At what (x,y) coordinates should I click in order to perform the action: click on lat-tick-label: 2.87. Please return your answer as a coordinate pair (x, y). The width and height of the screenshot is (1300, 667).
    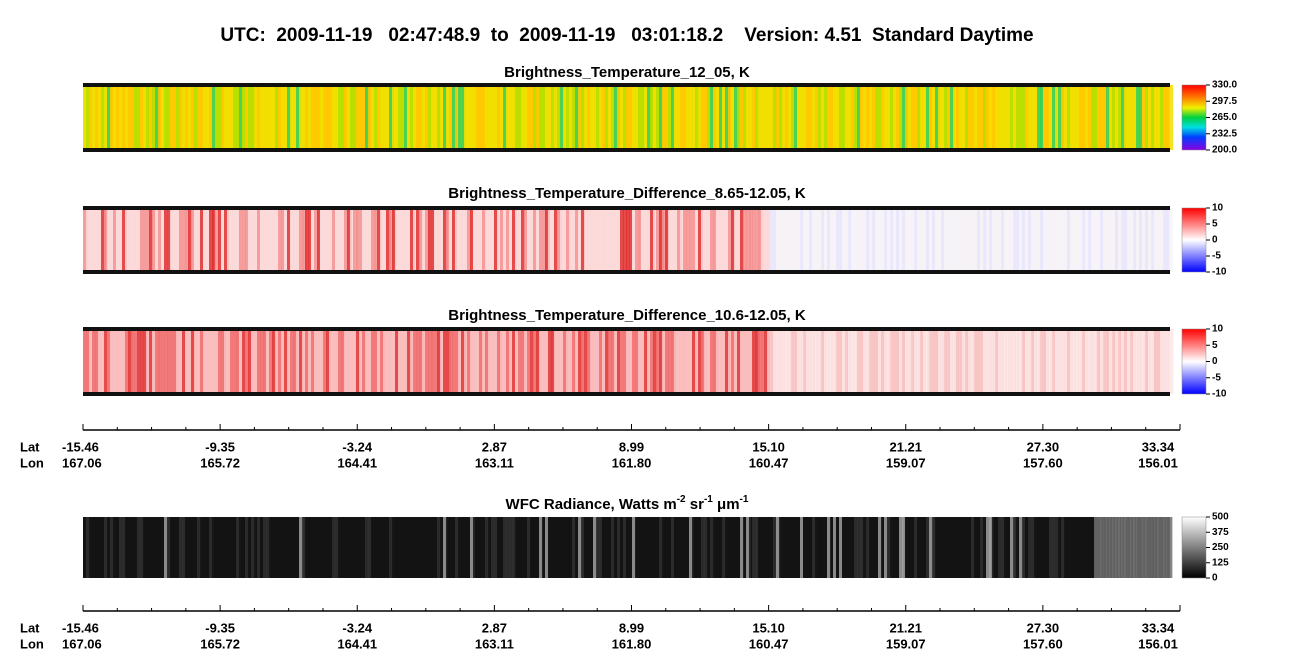
    Looking at the image, I should click on (494, 446).